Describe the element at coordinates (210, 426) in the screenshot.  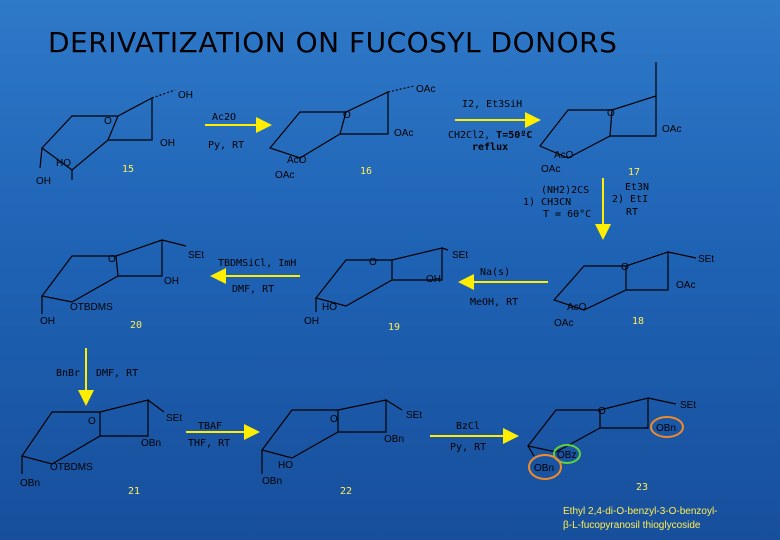
I see `svg-text: TBAF` at that location.